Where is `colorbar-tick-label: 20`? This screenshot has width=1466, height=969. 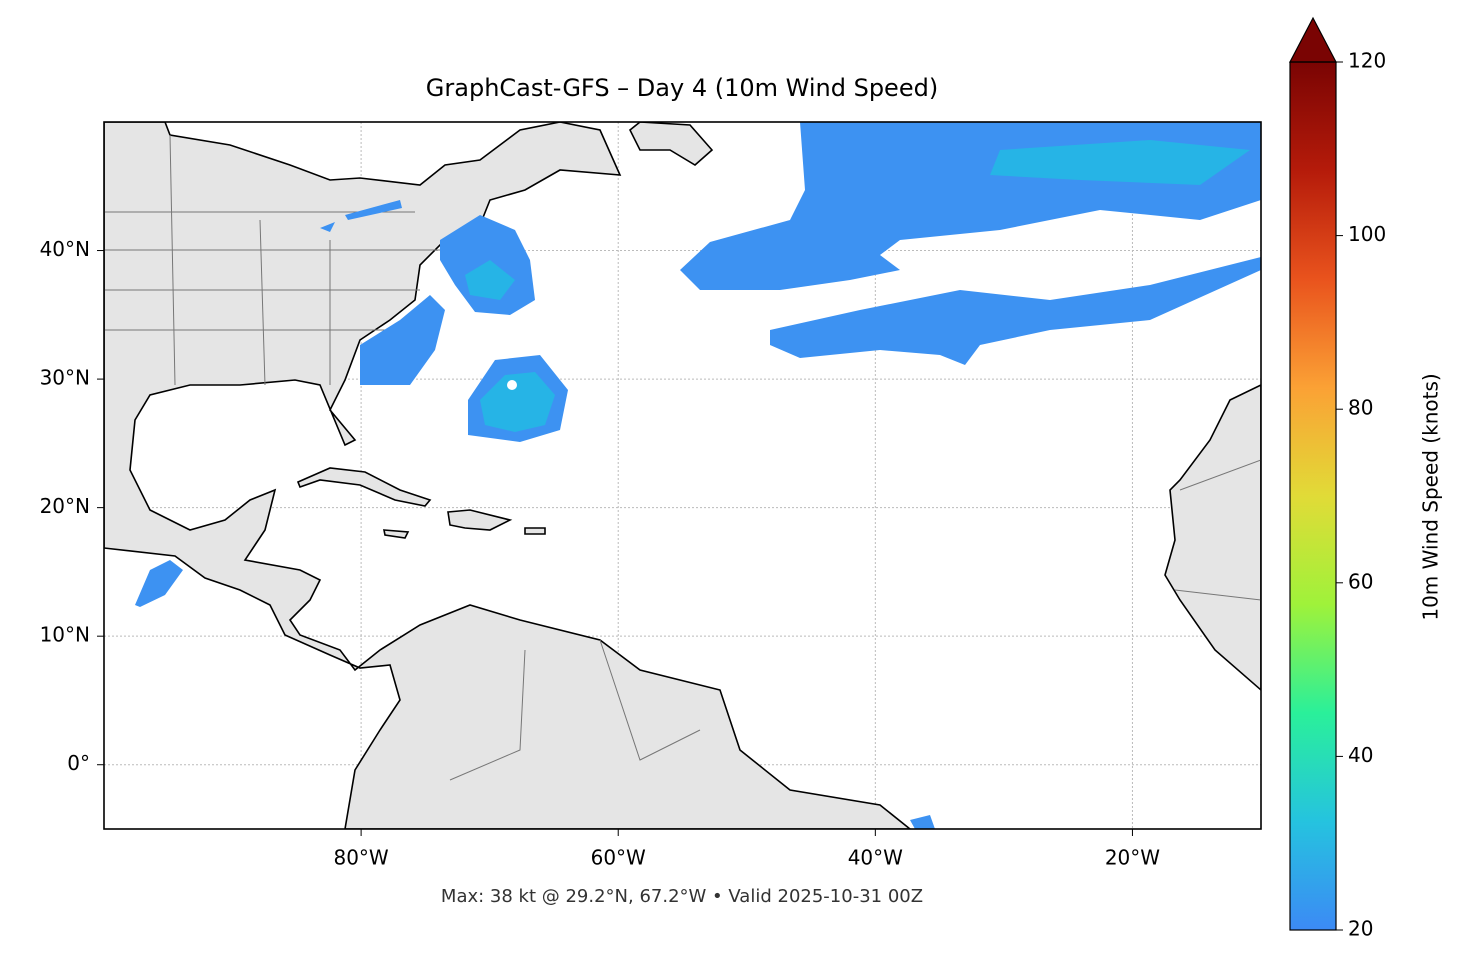 colorbar-tick-label: 20 is located at coordinates (1360, 929).